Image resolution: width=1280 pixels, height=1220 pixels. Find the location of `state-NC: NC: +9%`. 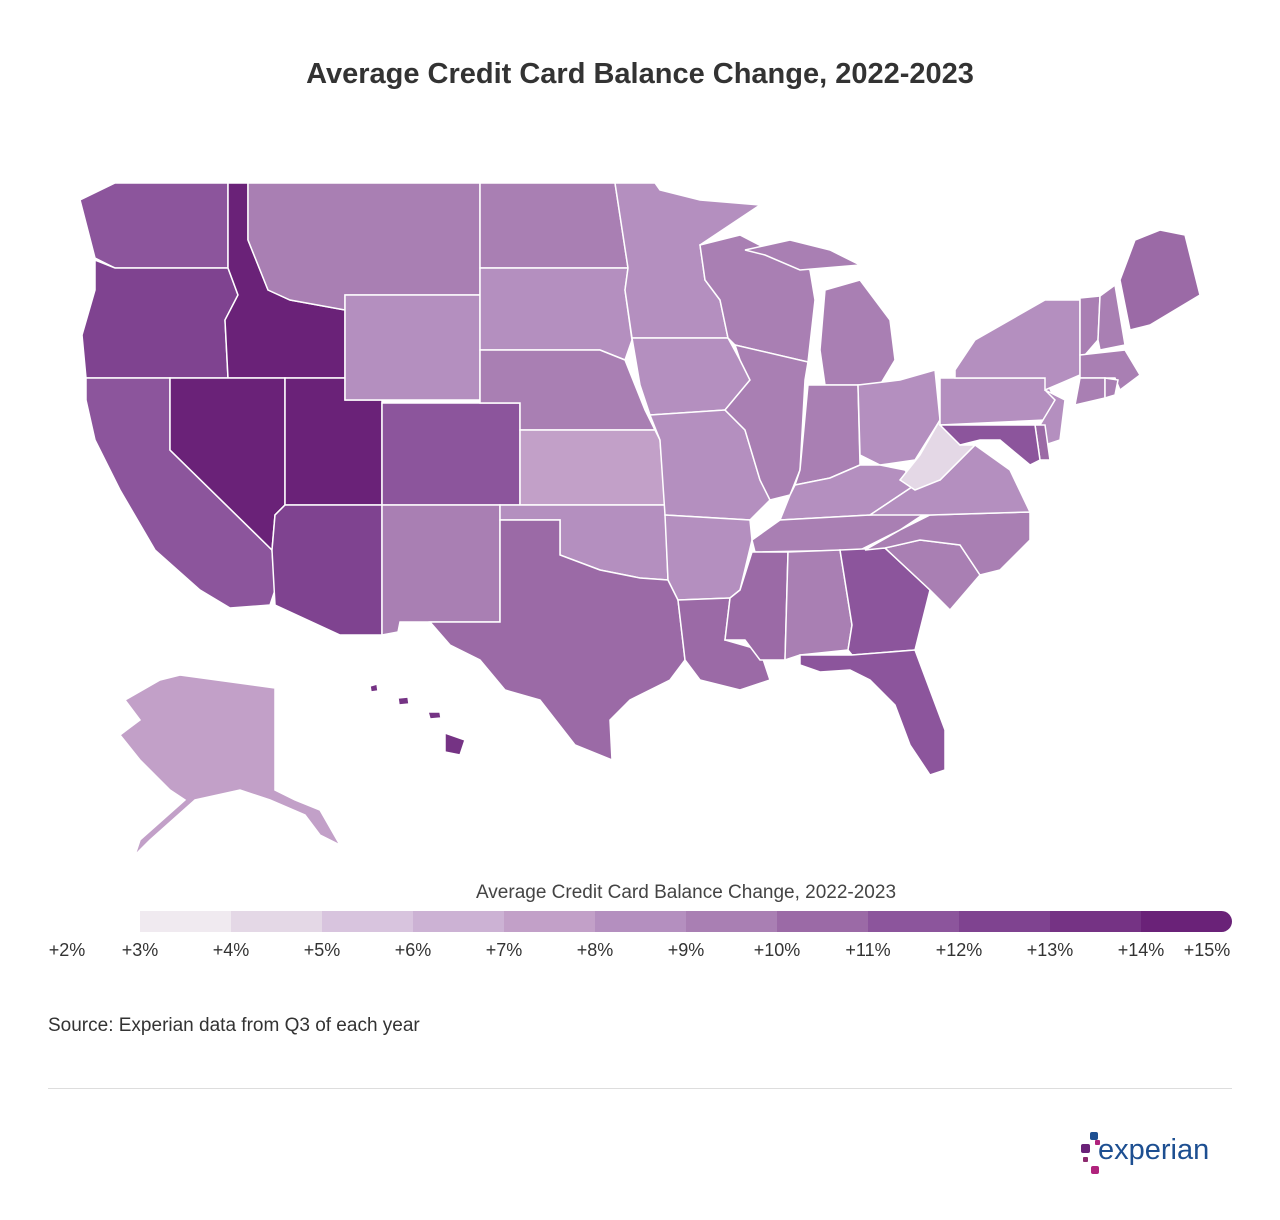

state-NC: NC: +9% is located at coordinates (947, 543).